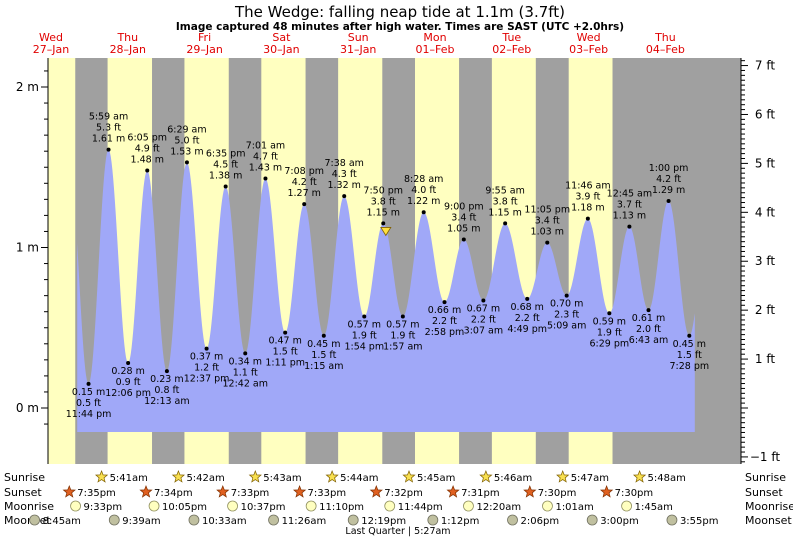 The image size is (793, 539). I want to click on low-water-label: 0.9 ft, so click(128, 382).